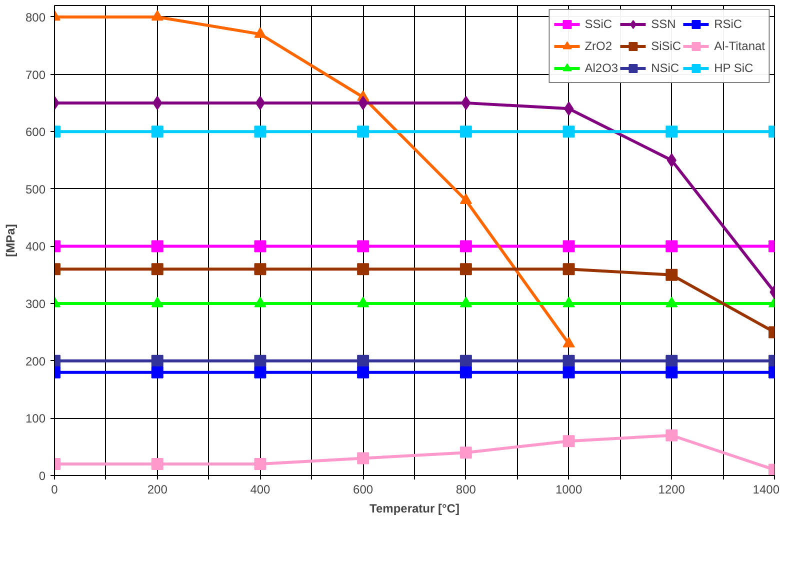  Describe the element at coordinates (766, 489) in the screenshot. I see `x-tick-label: 1400` at that location.